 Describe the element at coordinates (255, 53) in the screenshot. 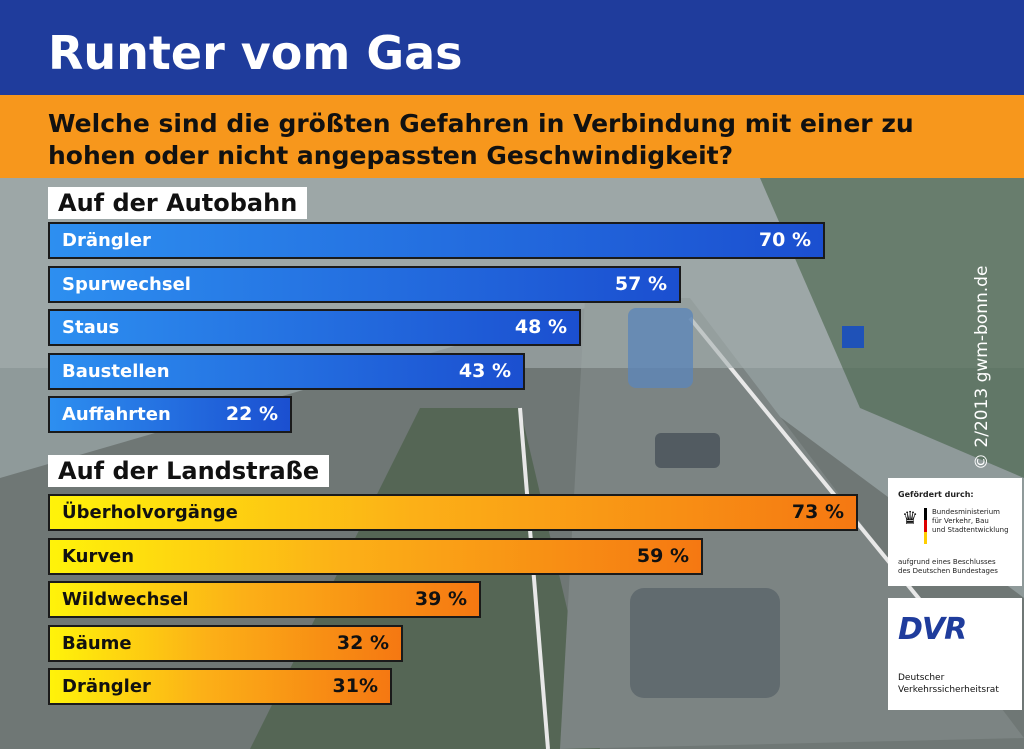

I see `page-title: Runter vom Gas` at that location.